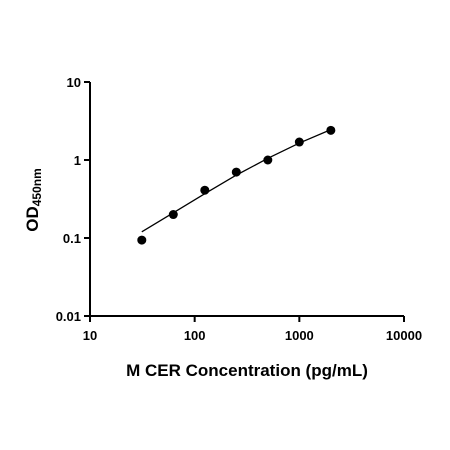  I want to click on x-tick-label: 1000, so click(299, 335).